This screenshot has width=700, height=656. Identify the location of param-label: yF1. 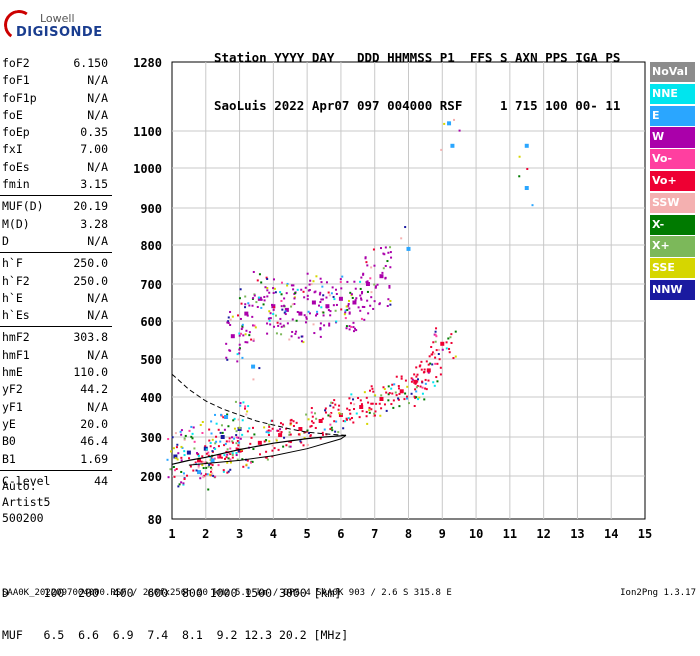
(12, 406).